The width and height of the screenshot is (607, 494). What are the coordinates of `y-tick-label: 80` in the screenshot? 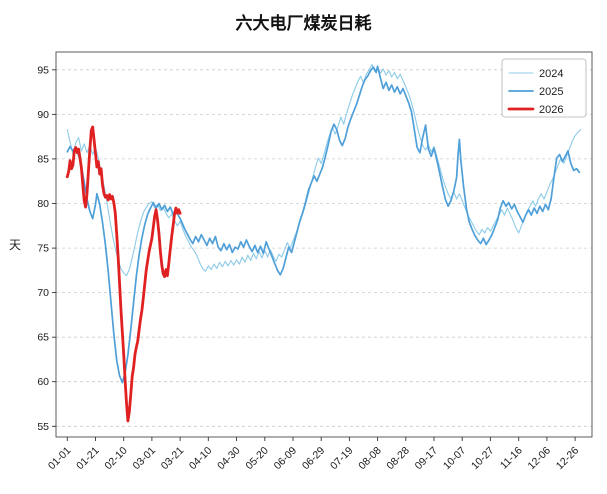 It's located at (43, 204).